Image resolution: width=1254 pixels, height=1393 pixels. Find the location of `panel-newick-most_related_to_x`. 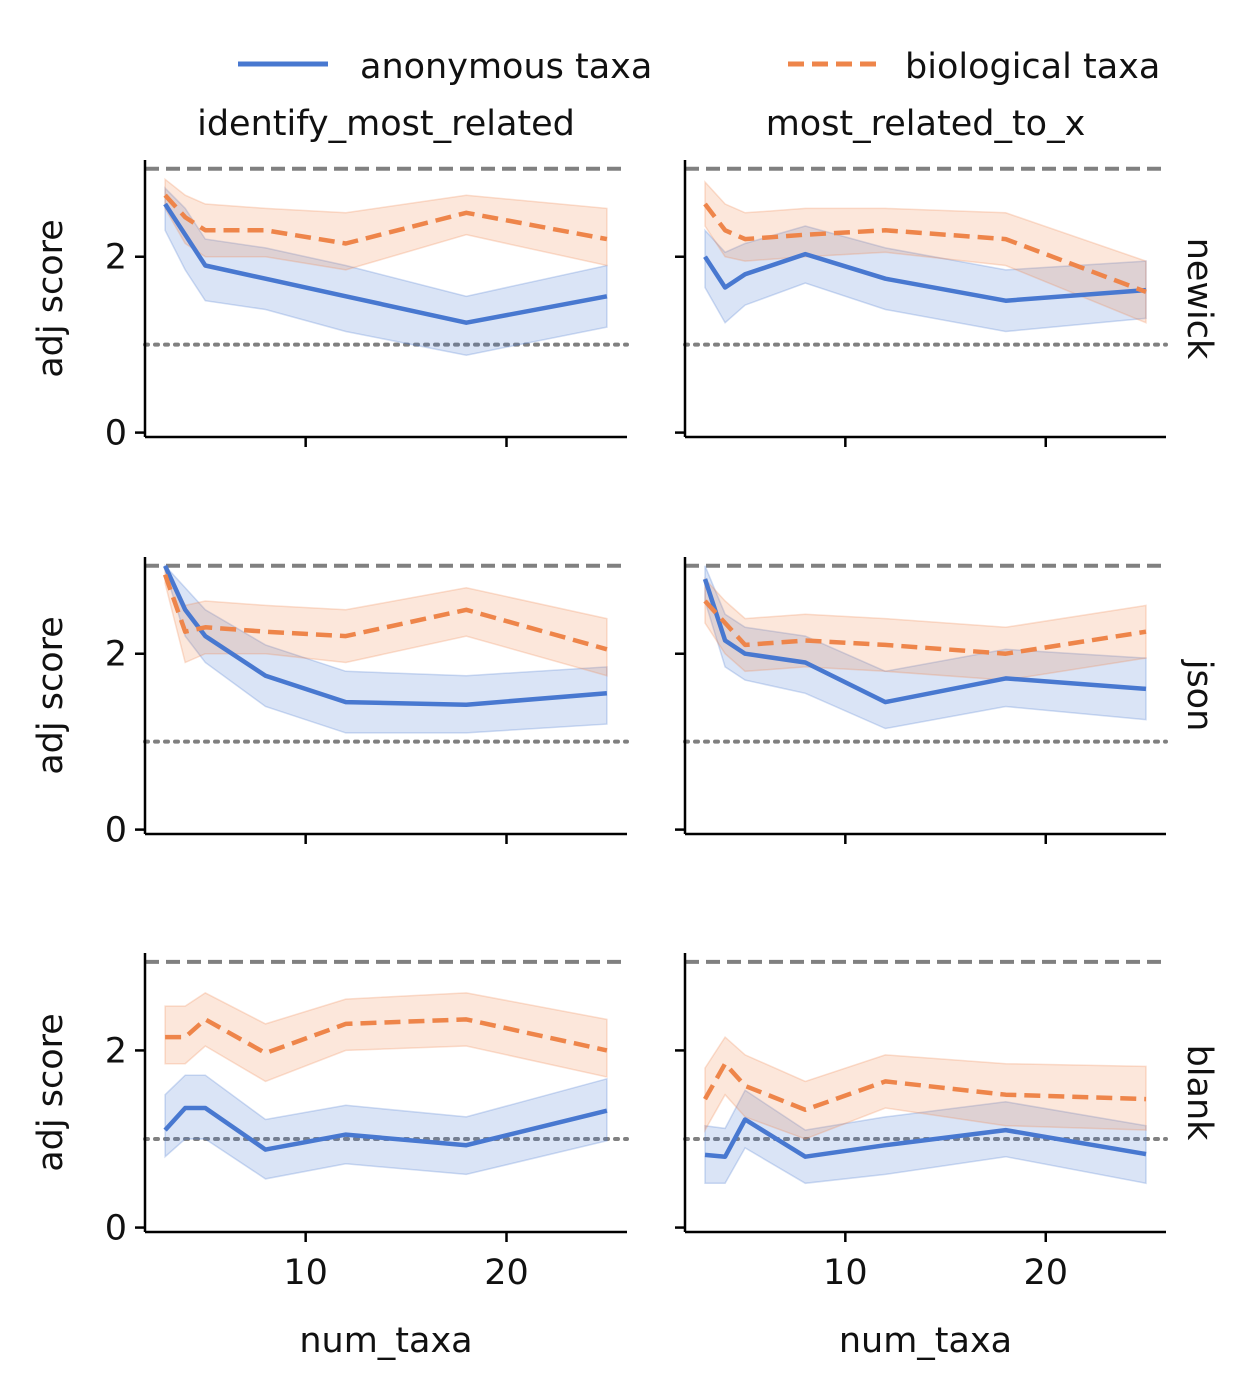

panel-newick-most_related_to_x is located at coordinates (921, 303).